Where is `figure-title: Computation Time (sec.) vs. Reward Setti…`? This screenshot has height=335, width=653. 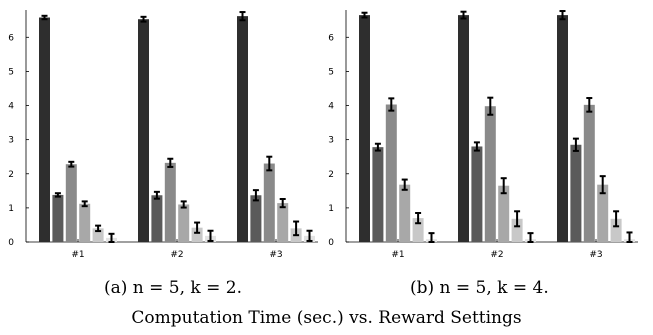
figure-title: Computation Time (sec.) vs. Reward Setti… is located at coordinates (326, 318).